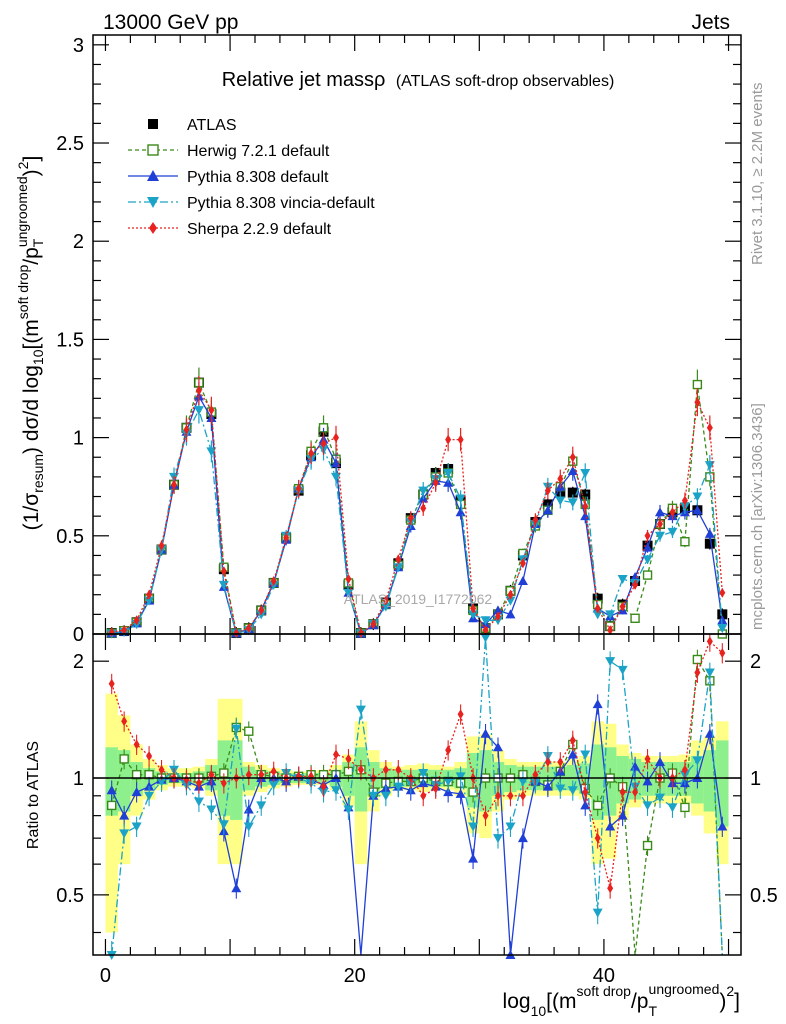  I want to click on ratio-y-axis-label: Ratio to ATLAS, so click(33, 795).